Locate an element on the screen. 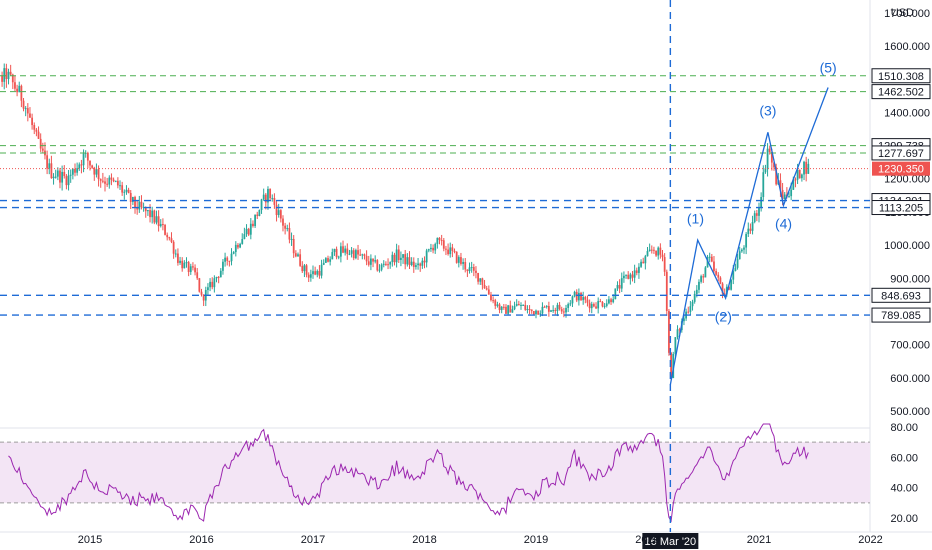 Image resolution: width=932 pixels, height=550 pixels. level-tag-label: 1113.205 is located at coordinates (901, 209).